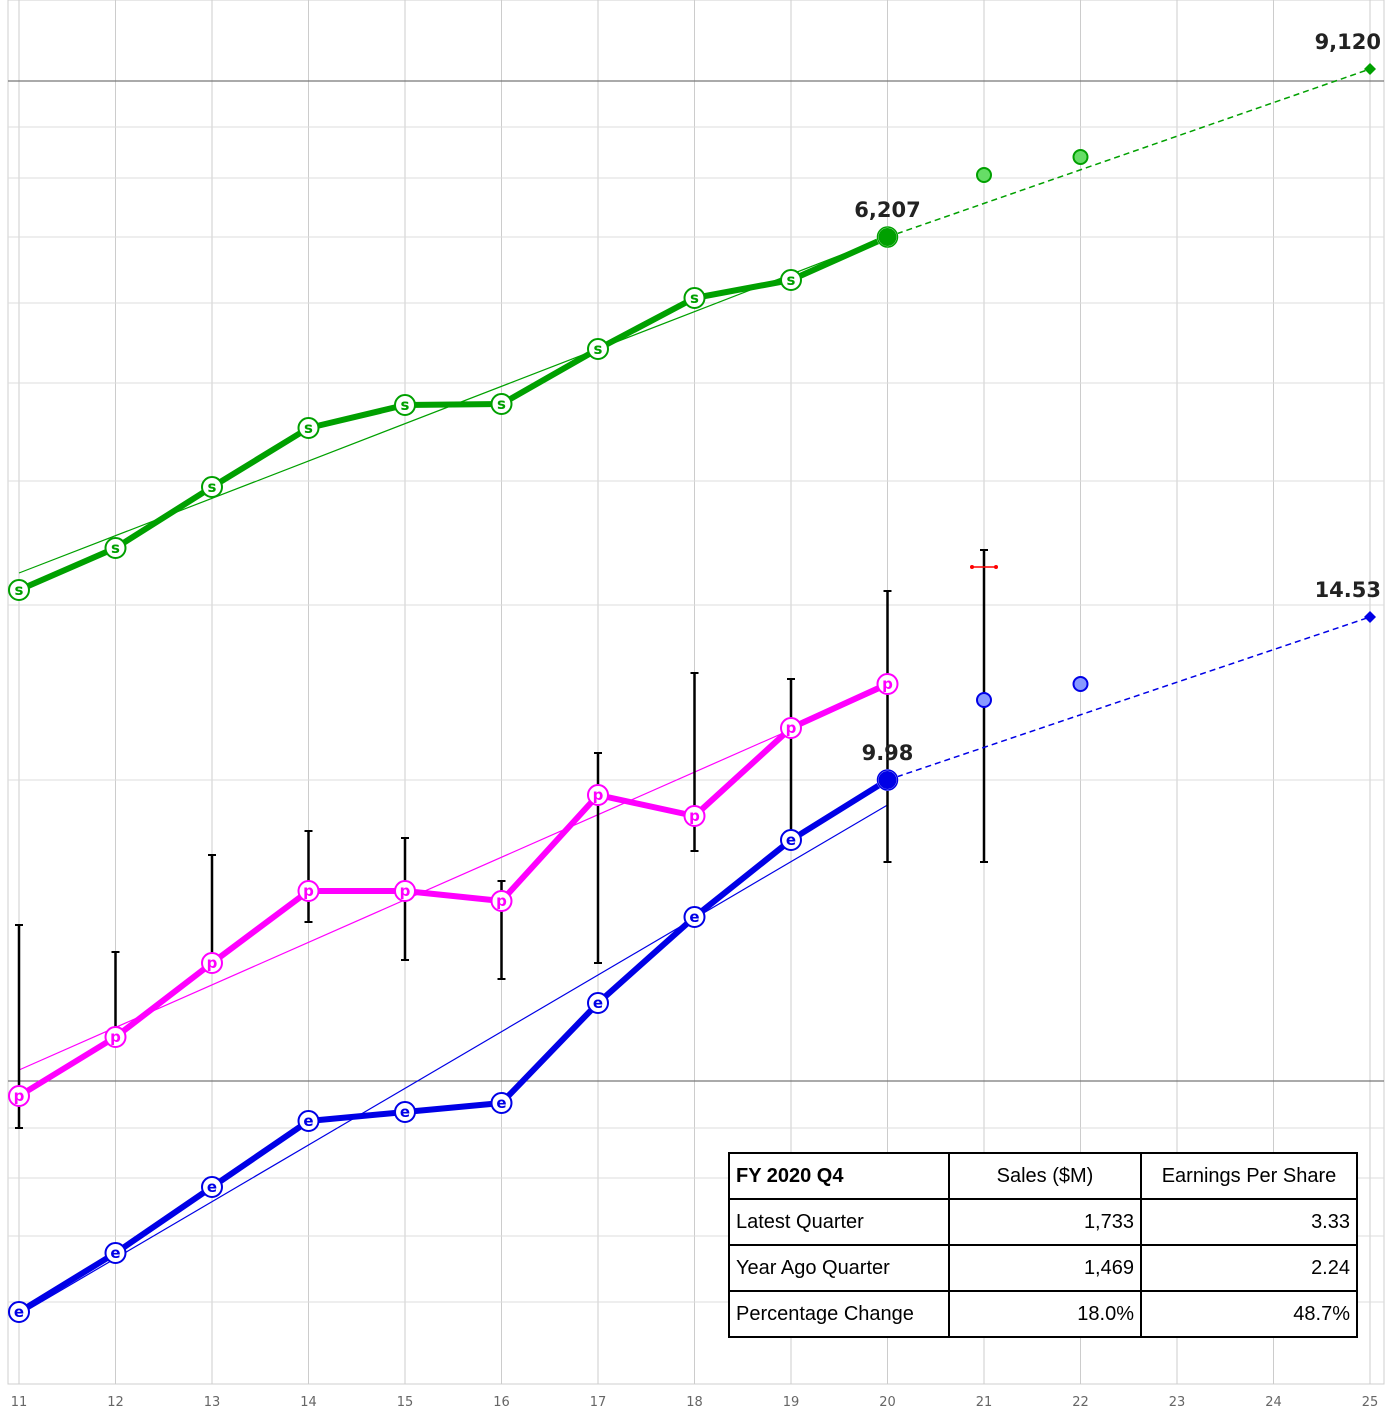  Describe the element at coordinates (1348, 590) in the screenshot. I see `projection-label: 14.53` at that location.